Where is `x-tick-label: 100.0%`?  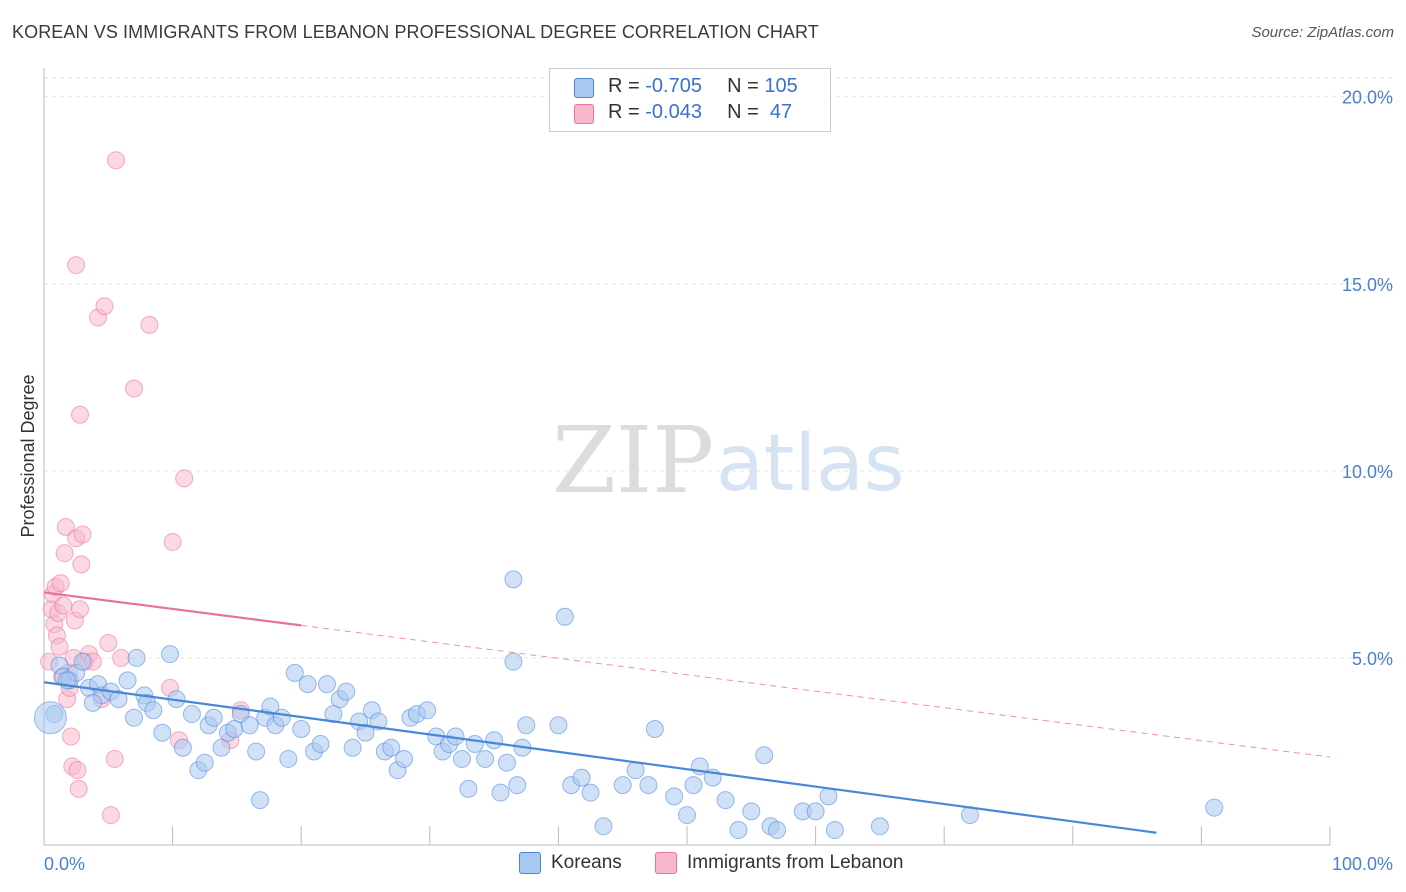 x-tick-label: 100.0% is located at coordinates (1362, 864).